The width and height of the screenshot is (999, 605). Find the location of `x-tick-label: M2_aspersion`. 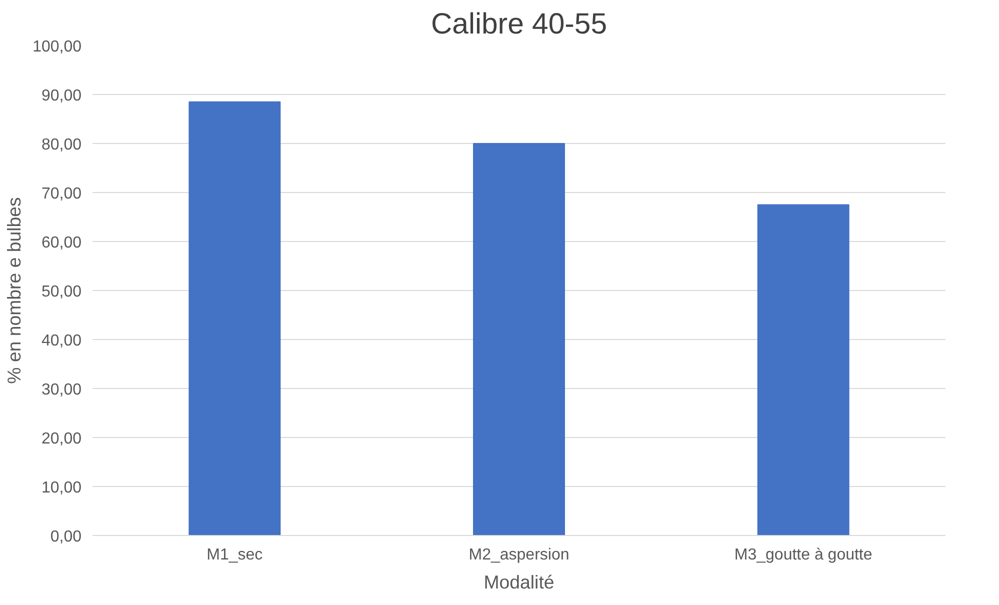

x-tick-label: M2_aspersion is located at coordinates (519, 555).